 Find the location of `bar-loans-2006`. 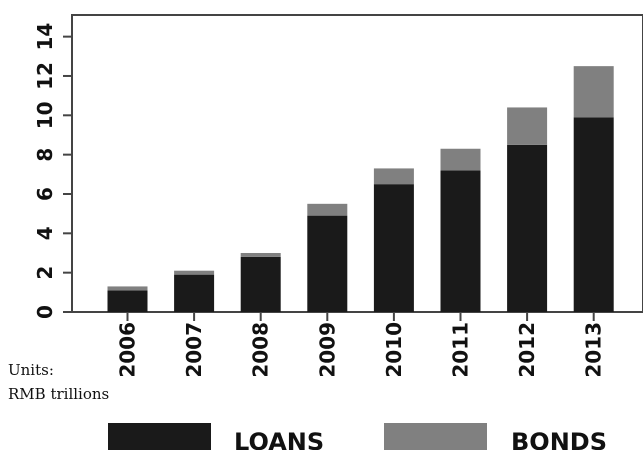

bar-loans-2006 is located at coordinates (127, 301).